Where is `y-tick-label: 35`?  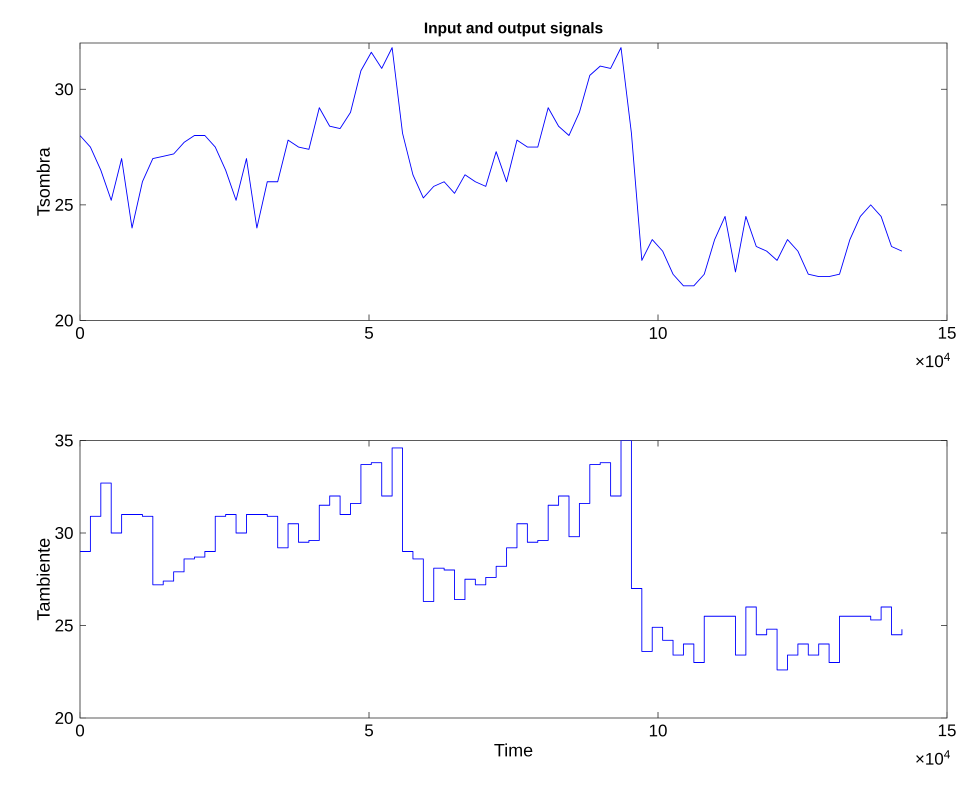 y-tick-label: 35 is located at coordinates (64, 440).